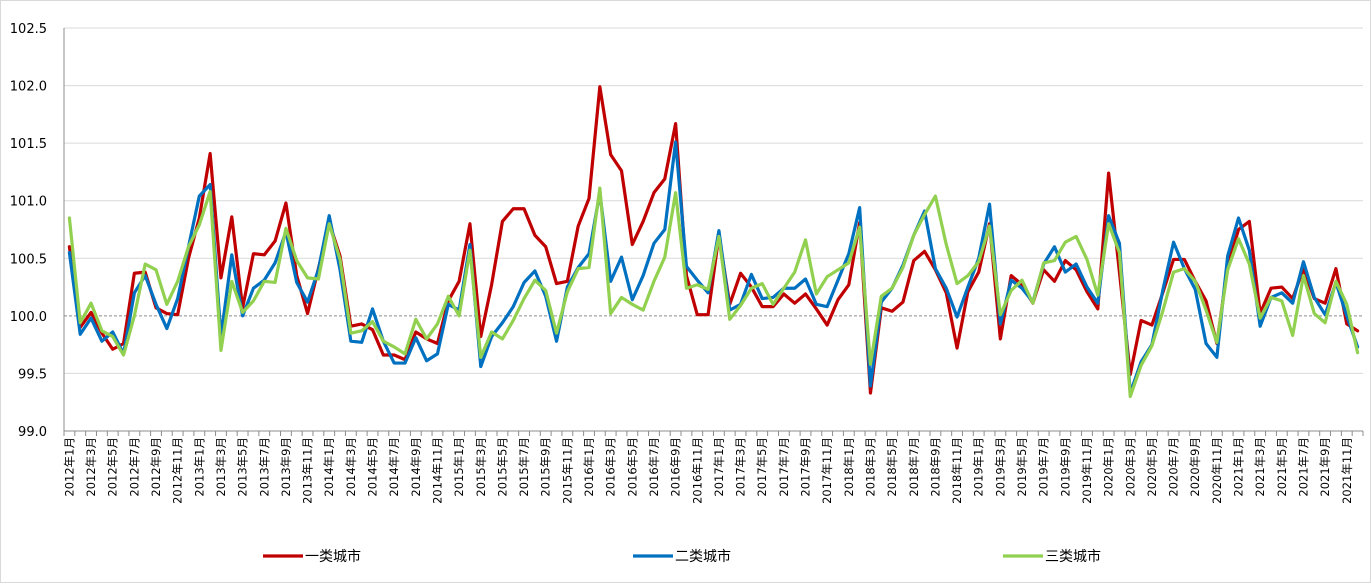 The height and width of the screenshot is (584, 1371). I want to click on y-tick-label: 99.0, so click(32, 432).